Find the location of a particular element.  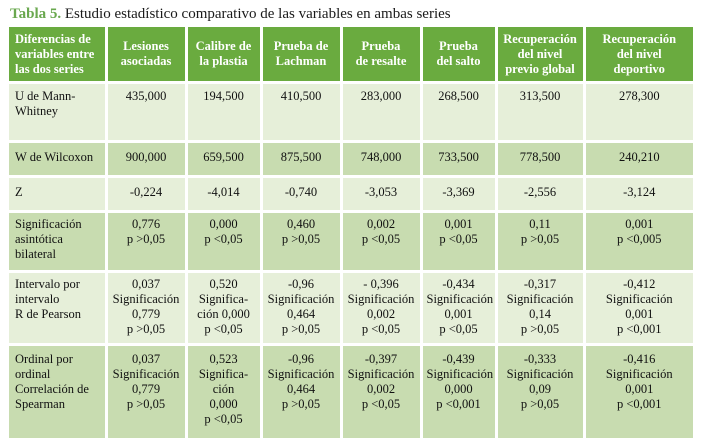

table-cell: 194,500 is located at coordinates (224, 112).